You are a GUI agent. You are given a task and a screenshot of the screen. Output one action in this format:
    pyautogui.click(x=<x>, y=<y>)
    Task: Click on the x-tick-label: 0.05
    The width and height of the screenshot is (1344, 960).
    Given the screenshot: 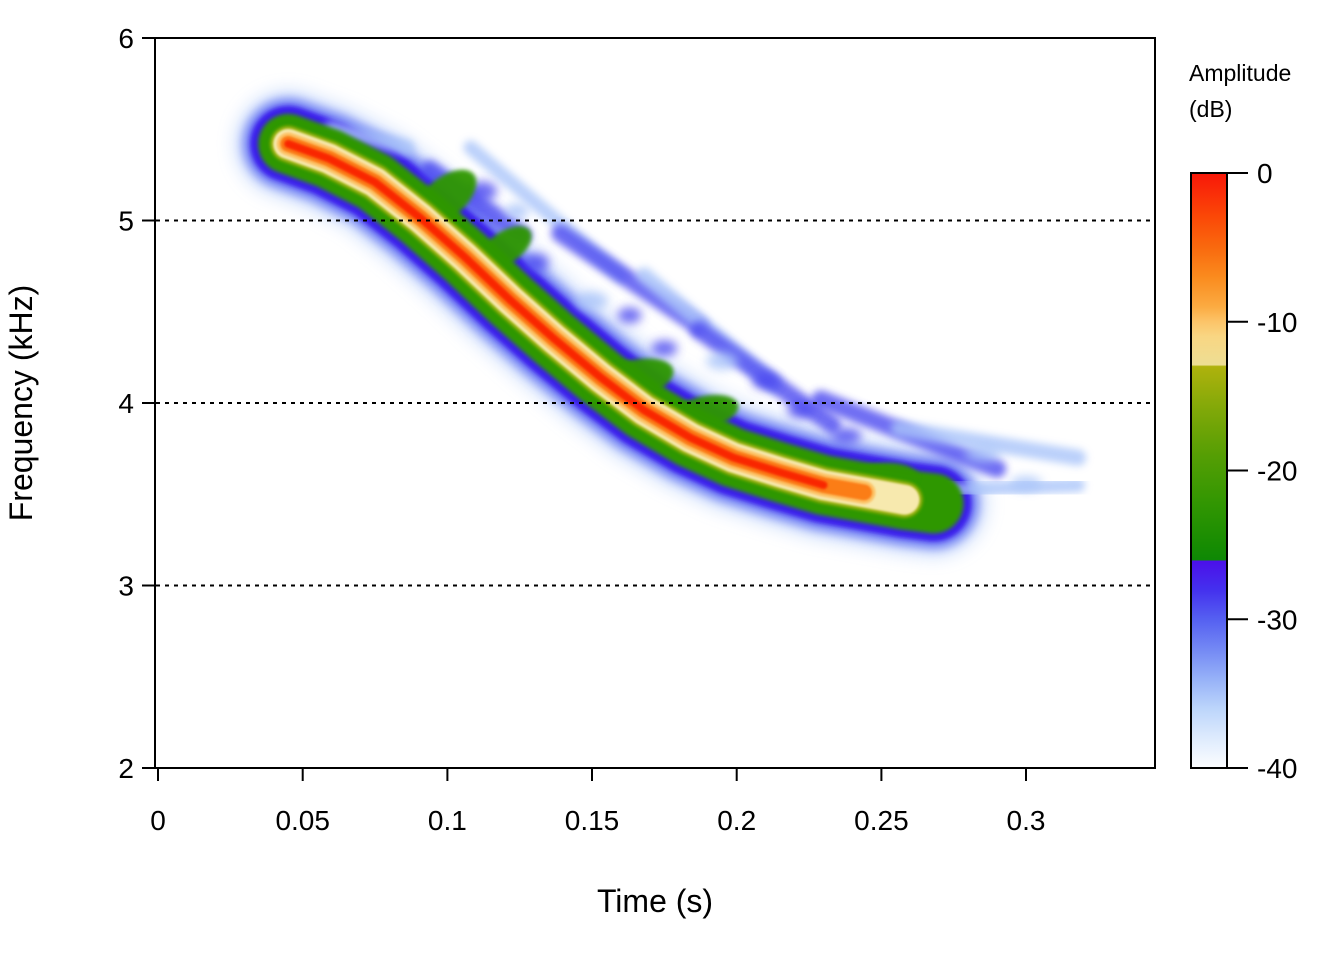 What is the action you would take?
    pyautogui.click(x=302, y=820)
    